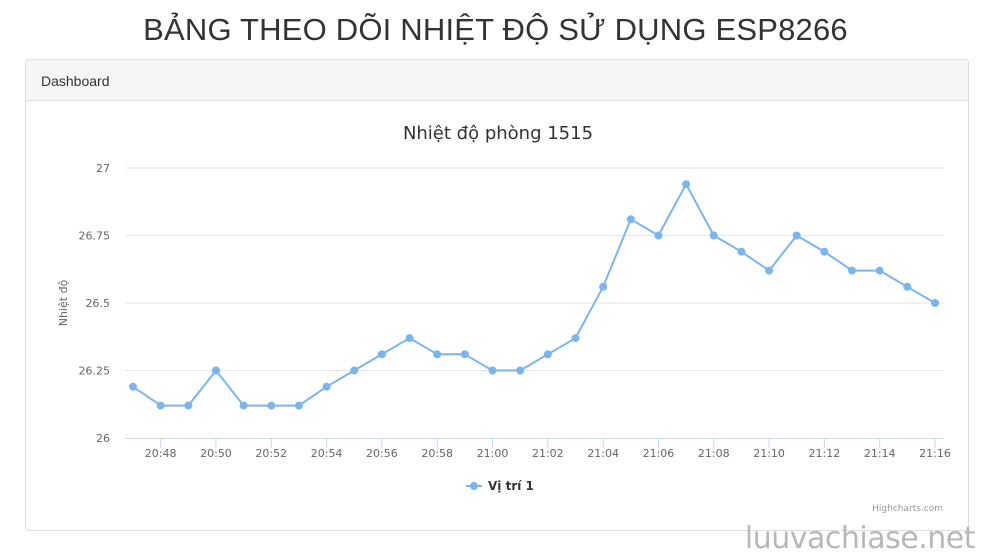  I want to click on x-tick-label: 20:58, so click(437, 453).